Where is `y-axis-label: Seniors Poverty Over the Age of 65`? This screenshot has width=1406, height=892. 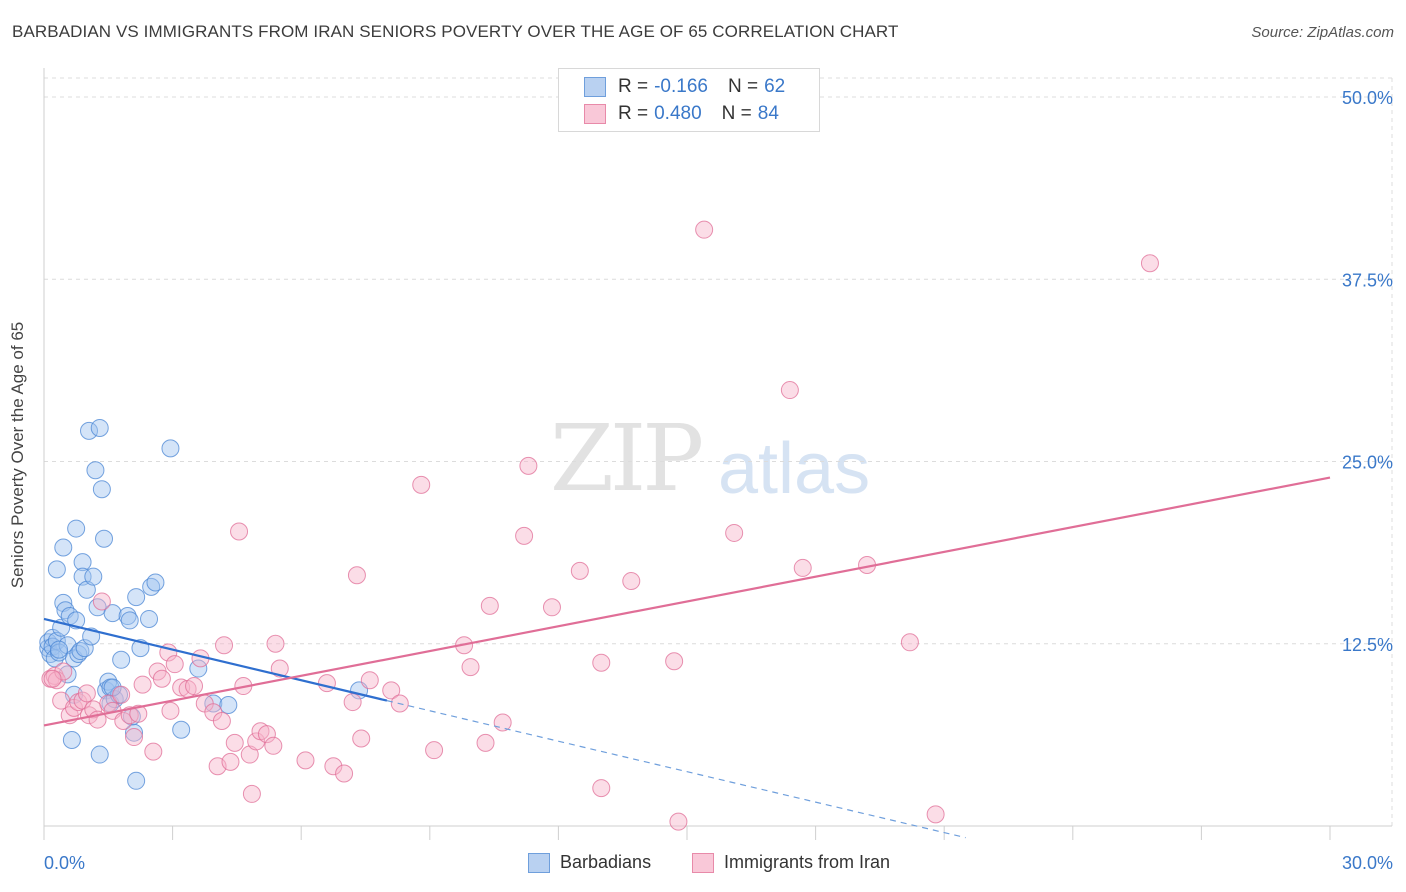
y-axis-label: Seniors Poverty Over the Age of 65 is located at coordinates (17, 455).